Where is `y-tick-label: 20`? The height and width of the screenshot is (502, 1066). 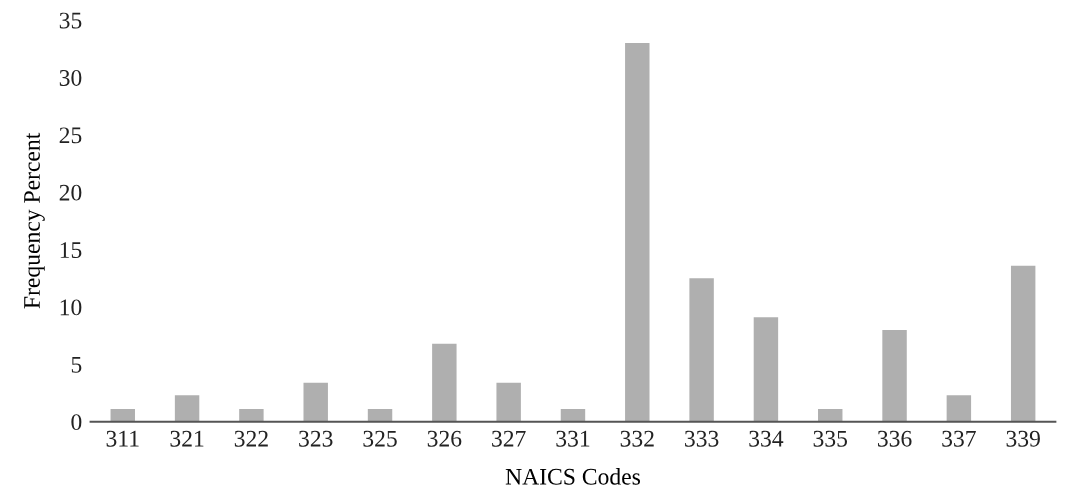 y-tick-label: 20 is located at coordinates (70, 192).